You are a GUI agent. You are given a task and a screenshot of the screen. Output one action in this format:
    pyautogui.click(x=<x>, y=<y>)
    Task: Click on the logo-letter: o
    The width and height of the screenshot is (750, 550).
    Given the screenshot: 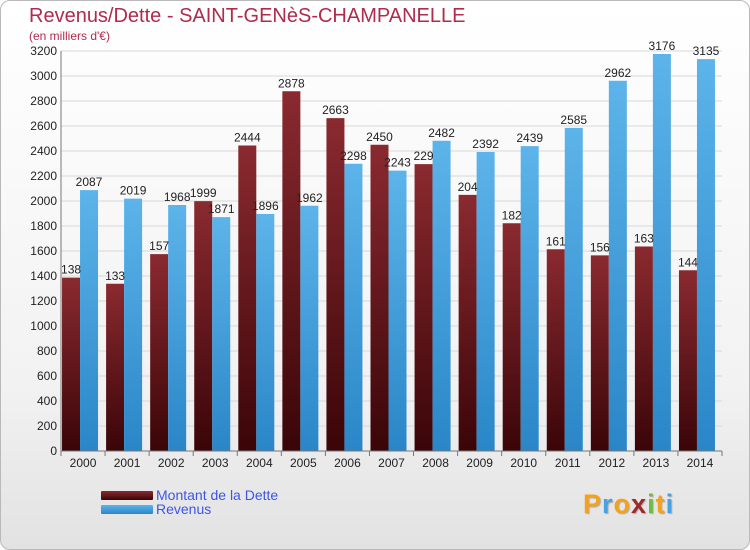 What is the action you would take?
    pyautogui.click(x=622, y=504)
    